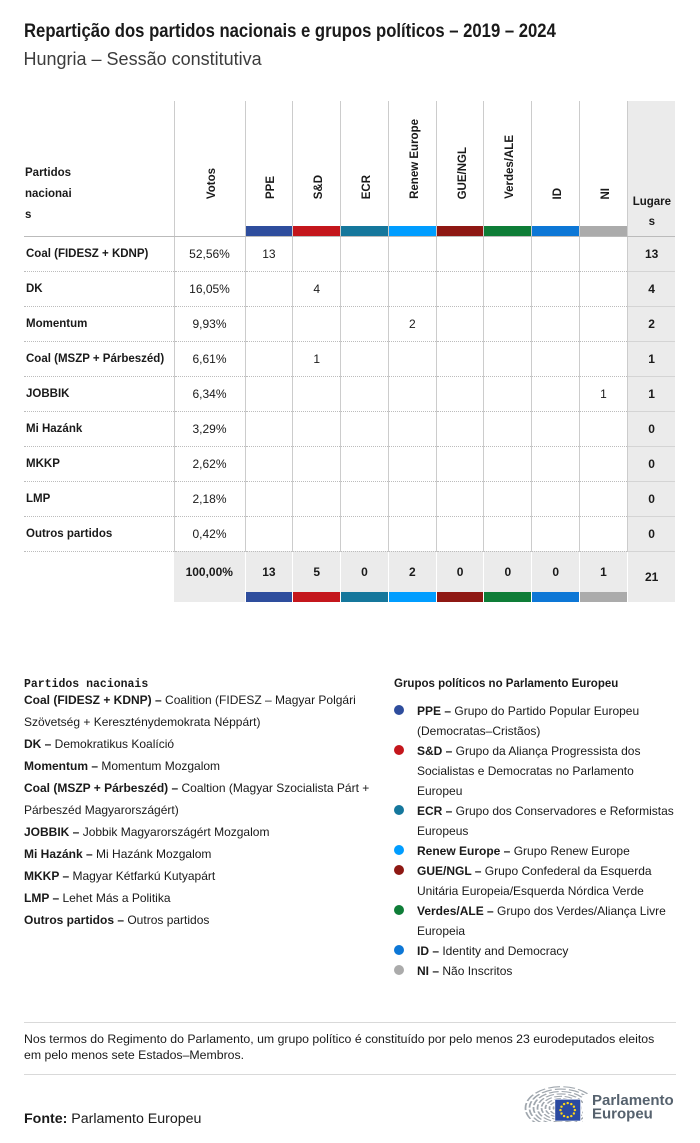 The height and width of the screenshot is (1143, 700). Describe the element at coordinates (633, 1100) in the screenshot. I see `svg-text: Parlamento` at that location.